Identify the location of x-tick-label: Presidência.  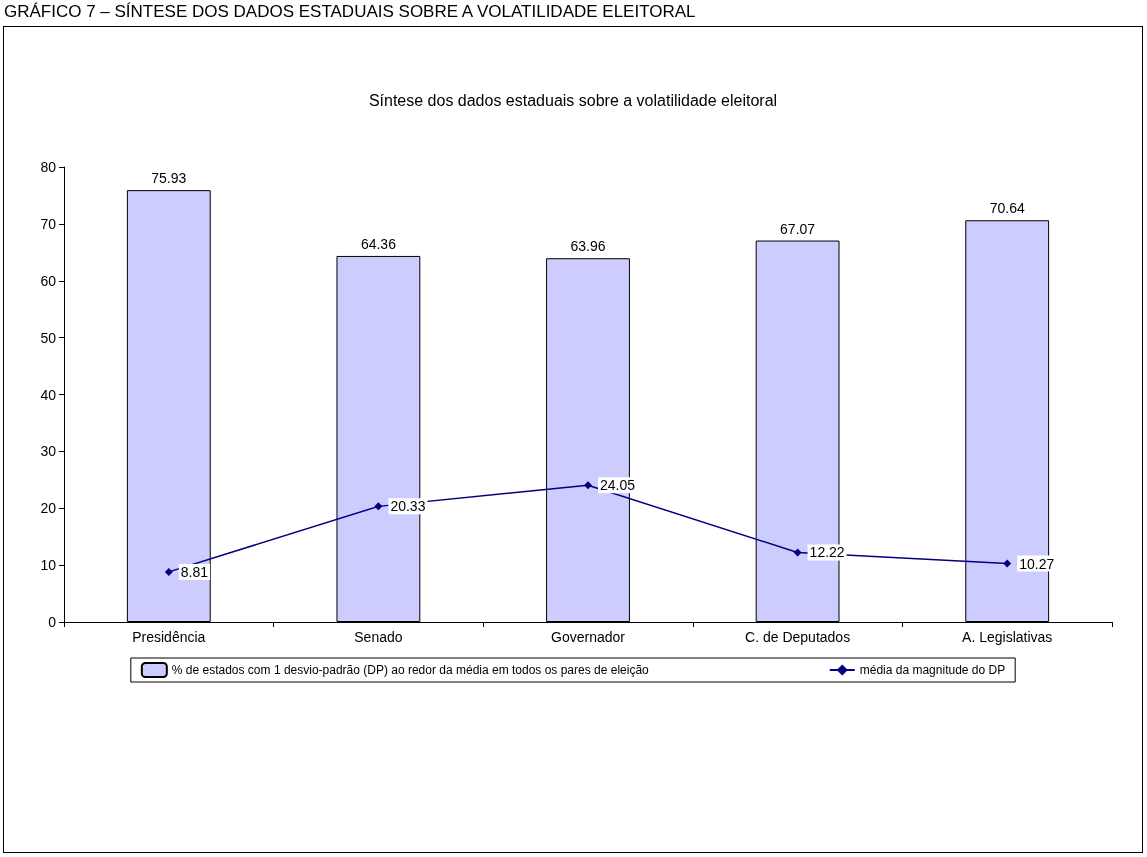
(169, 637).